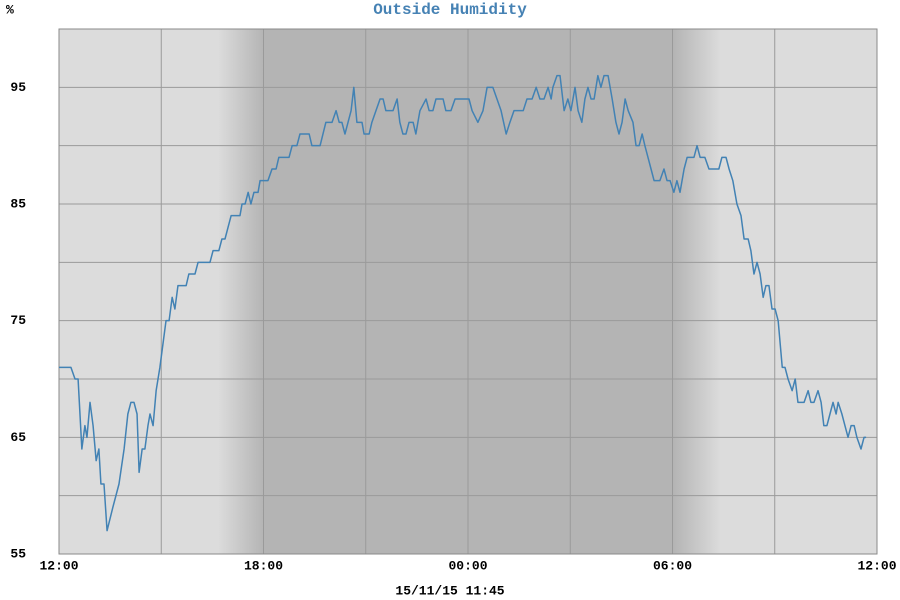 The height and width of the screenshot is (600, 900). I want to click on y-axis-label: %, so click(10, 9).